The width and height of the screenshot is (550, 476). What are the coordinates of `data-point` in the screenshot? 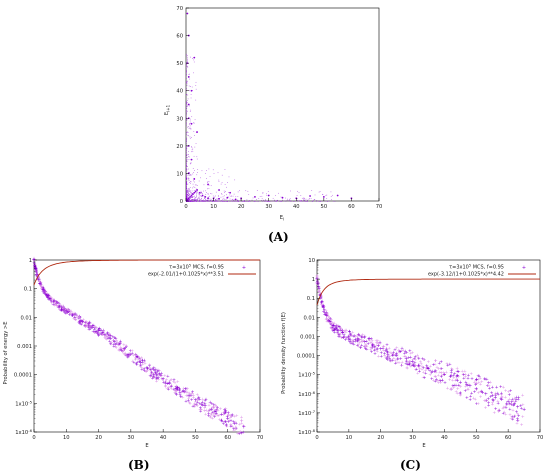 It's located at (191, 123).